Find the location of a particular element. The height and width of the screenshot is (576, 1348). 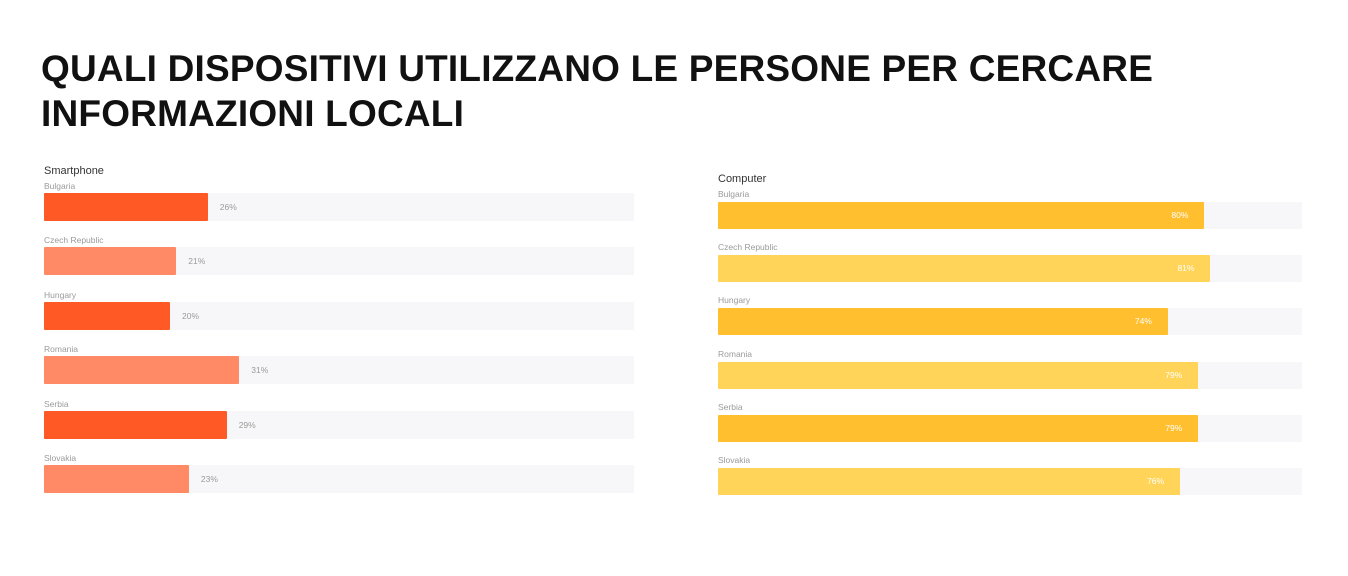

computer-bar-track: 81% is located at coordinates (1010, 269).